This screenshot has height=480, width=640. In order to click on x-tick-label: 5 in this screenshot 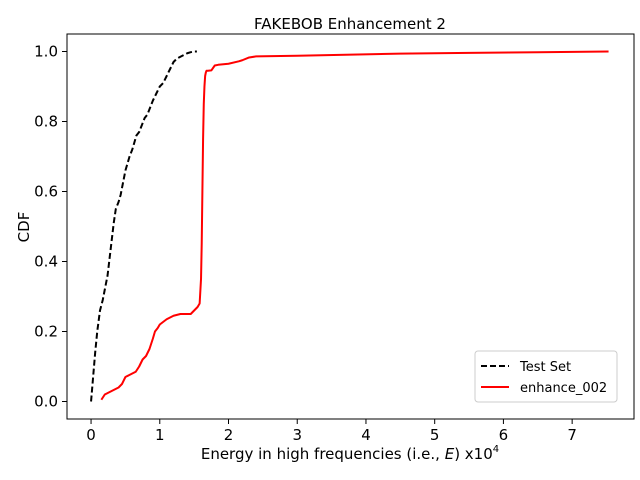, I will do `click(435, 435)`.